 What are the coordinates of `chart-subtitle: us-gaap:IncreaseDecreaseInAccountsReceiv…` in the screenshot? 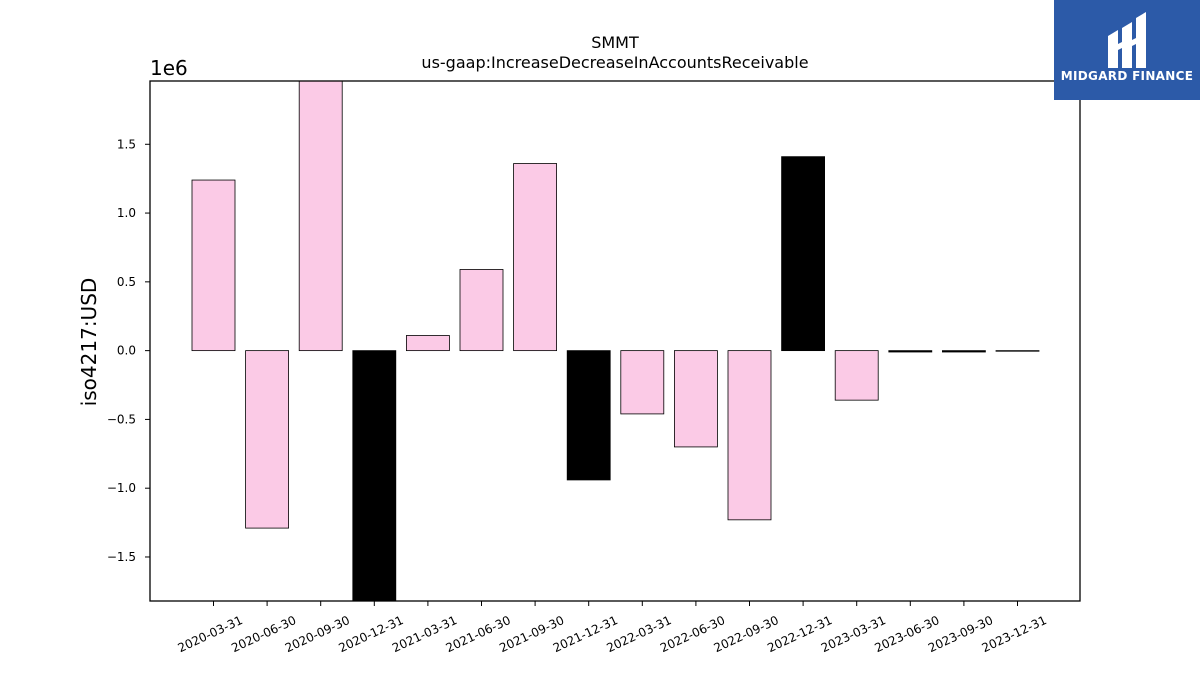 It's located at (614, 62).